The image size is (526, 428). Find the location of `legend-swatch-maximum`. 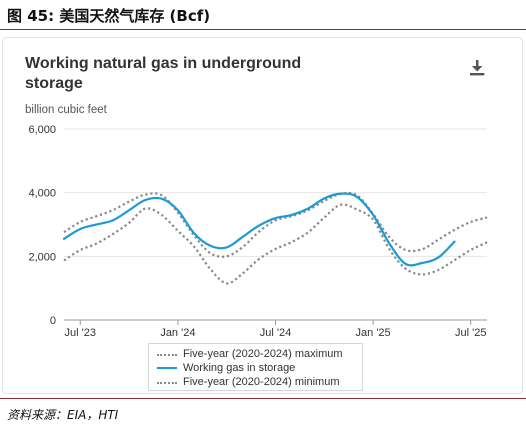

legend-swatch-maximum is located at coordinates (167, 355).